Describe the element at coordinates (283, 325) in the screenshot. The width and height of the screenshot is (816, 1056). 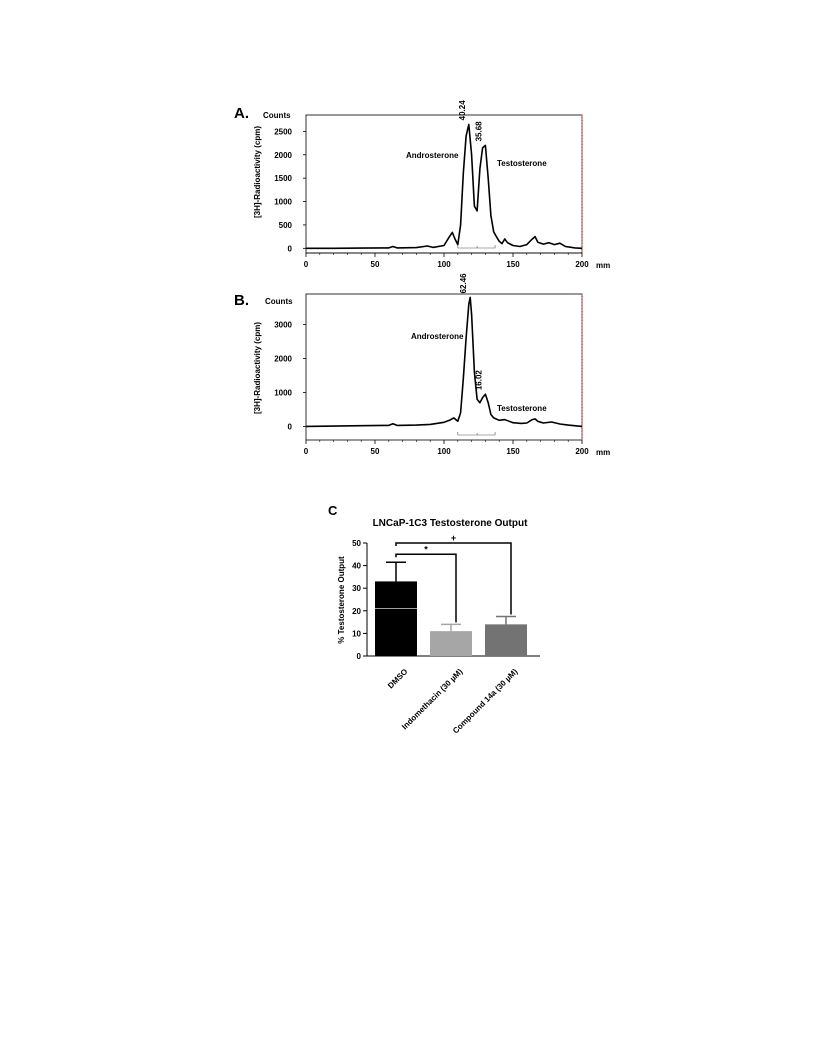
I see `y-tick-label: 3000` at that location.